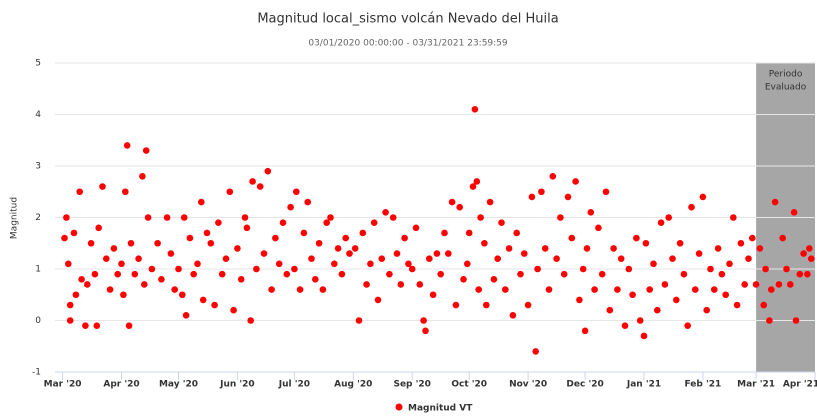  What do you see at coordinates (178, 385) in the screenshot?
I see `x-tick-label: May '20` at bounding box center [178, 385].